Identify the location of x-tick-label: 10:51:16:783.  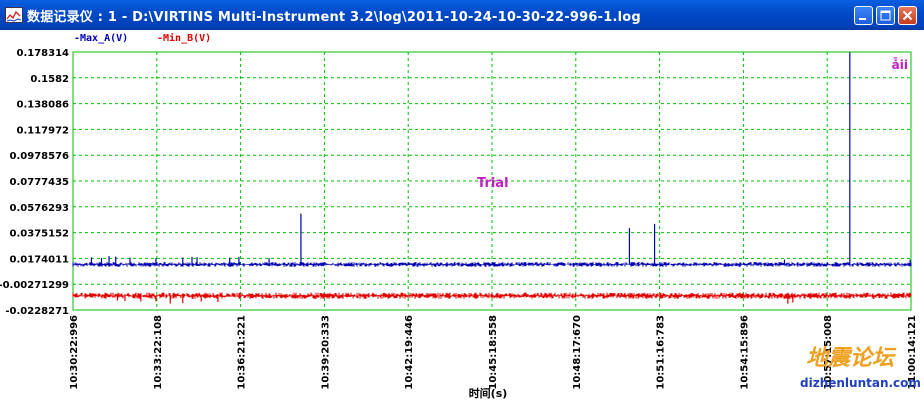
(661, 352).